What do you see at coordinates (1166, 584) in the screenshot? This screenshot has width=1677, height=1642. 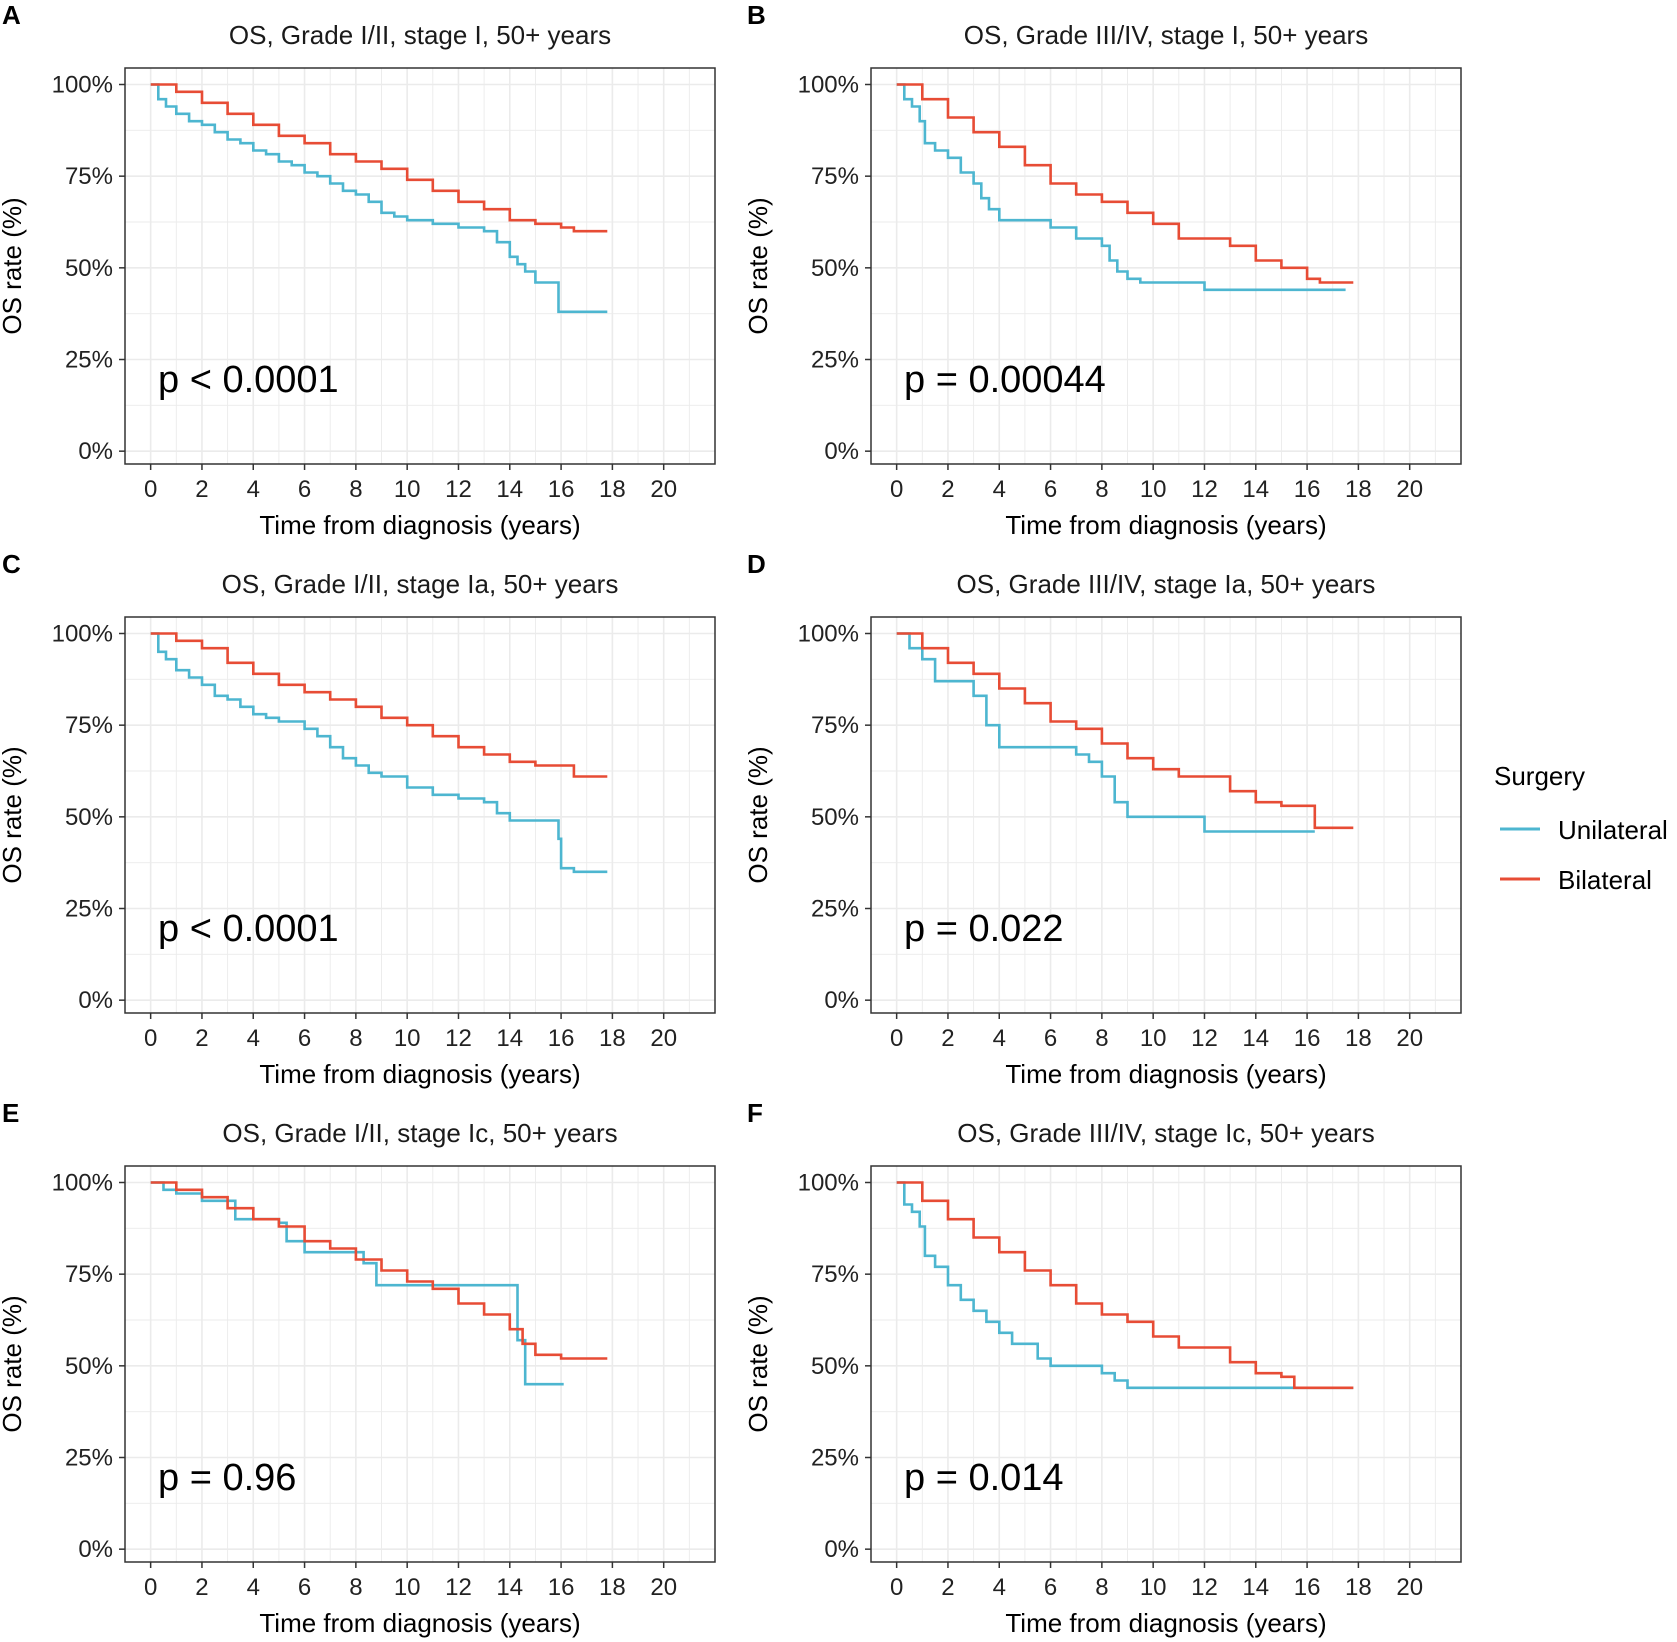 I see `plot-title: OS, Grade III/IV, stage Ia, 50+ years` at bounding box center [1166, 584].